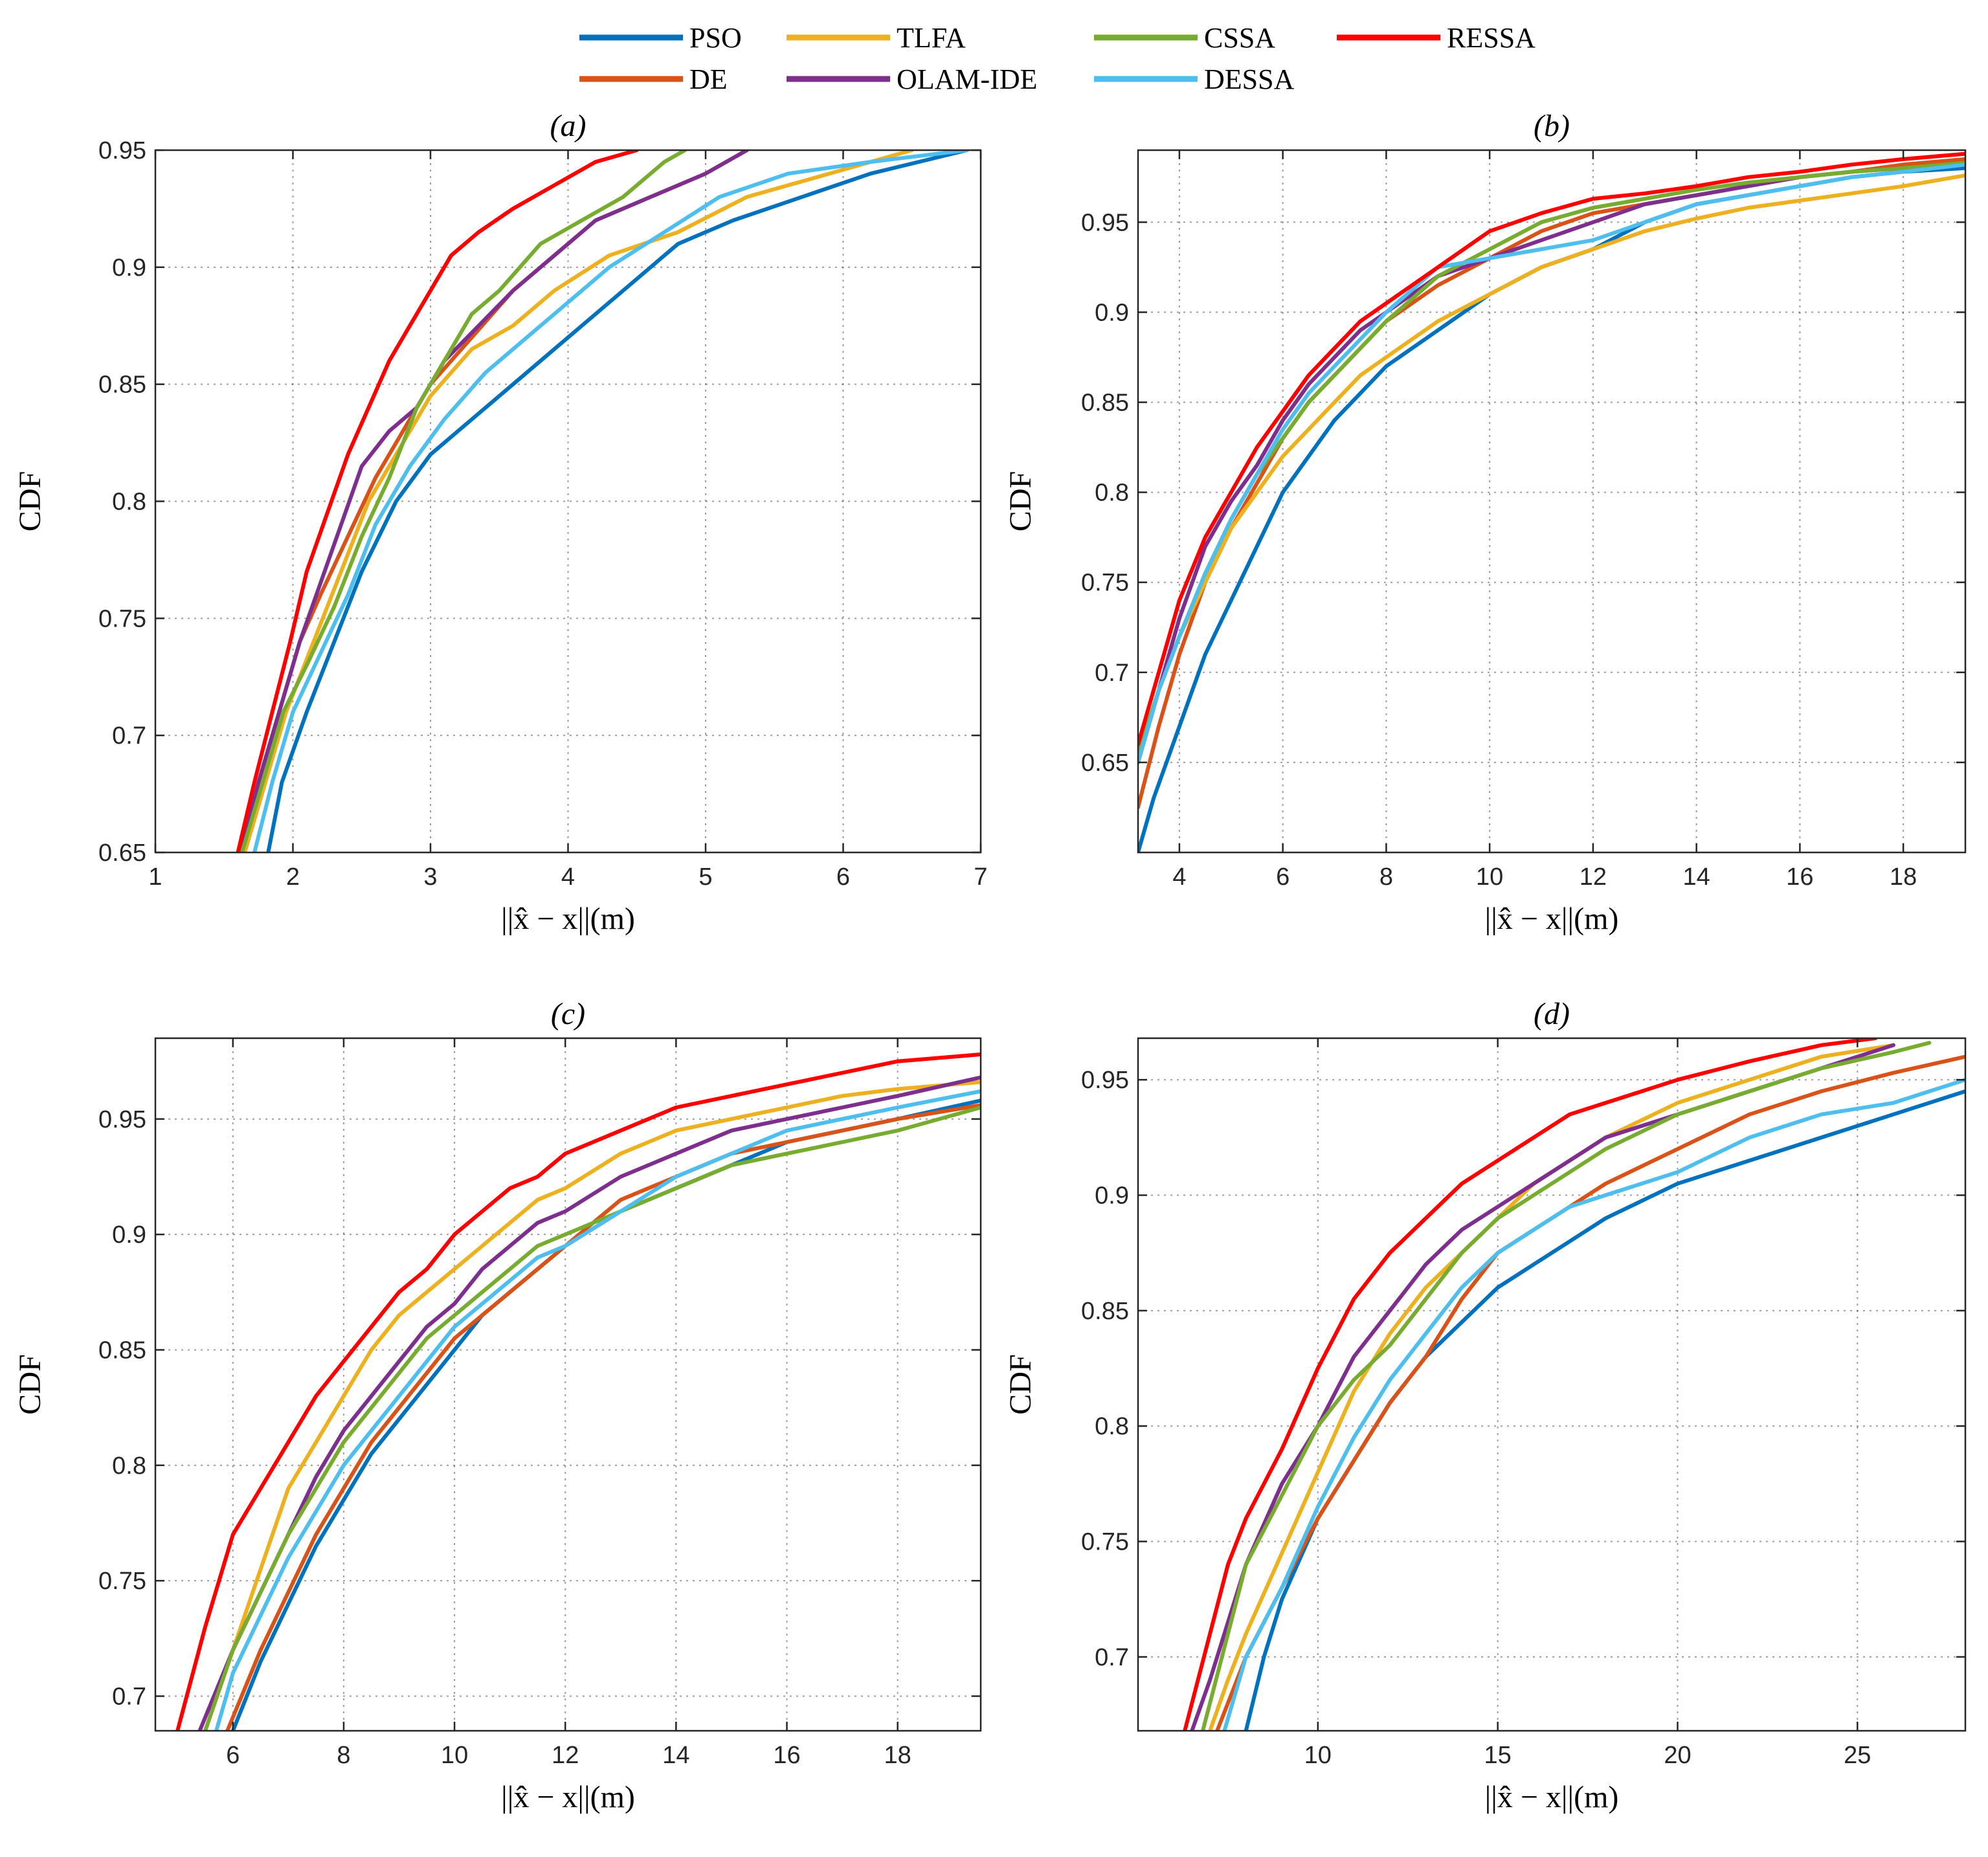 This screenshot has width=1988, height=1857. What do you see at coordinates (931, 38) in the screenshot?
I see `legend-label: TLFA` at bounding box center [931, 38].